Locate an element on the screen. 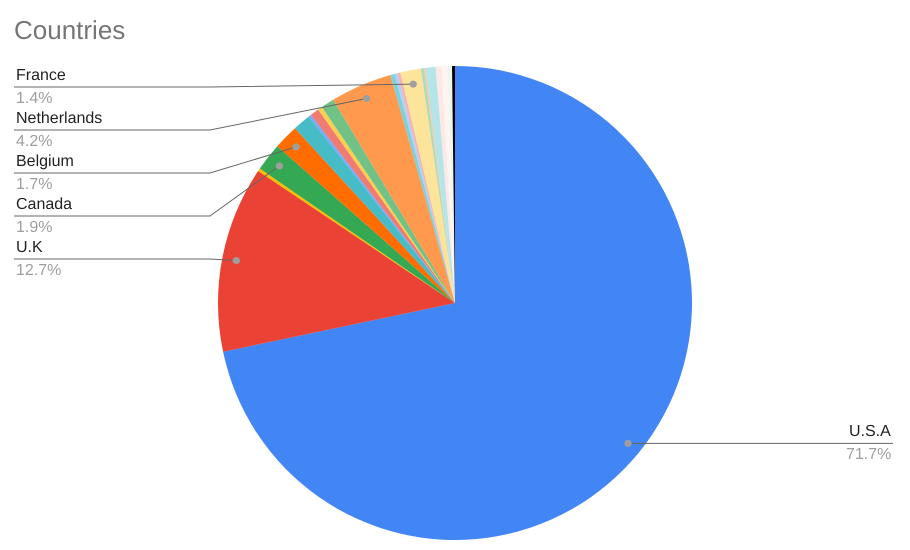 The image size is (910, 550). chart-title: Countries is located at coordinates (70, 30).